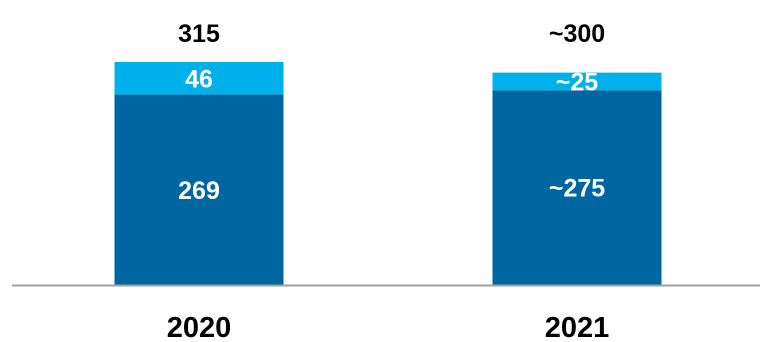 The image size is (760, 342). I want to click on x-tick-label-2020: 2020, so click(199, 327).